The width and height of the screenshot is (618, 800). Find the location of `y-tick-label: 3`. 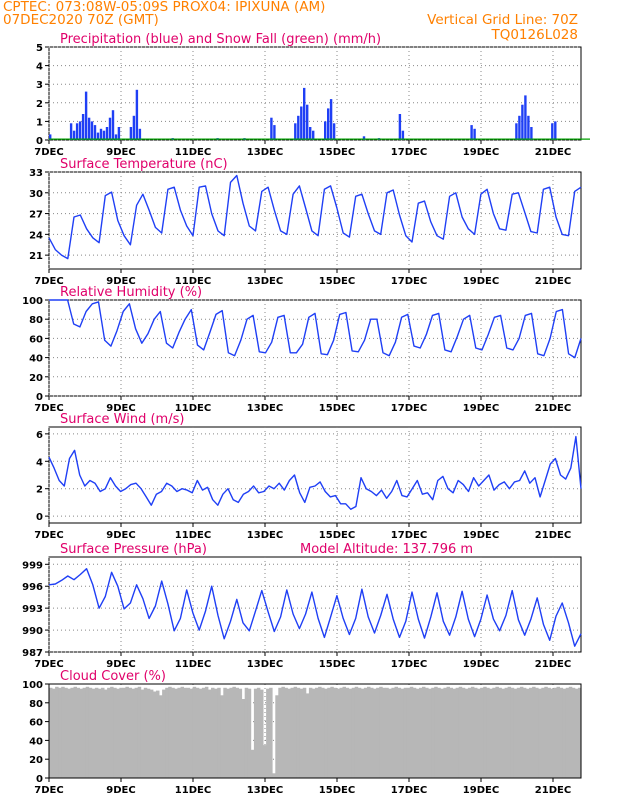

y-tick-label: 3 is located at coordinates (39, 85).